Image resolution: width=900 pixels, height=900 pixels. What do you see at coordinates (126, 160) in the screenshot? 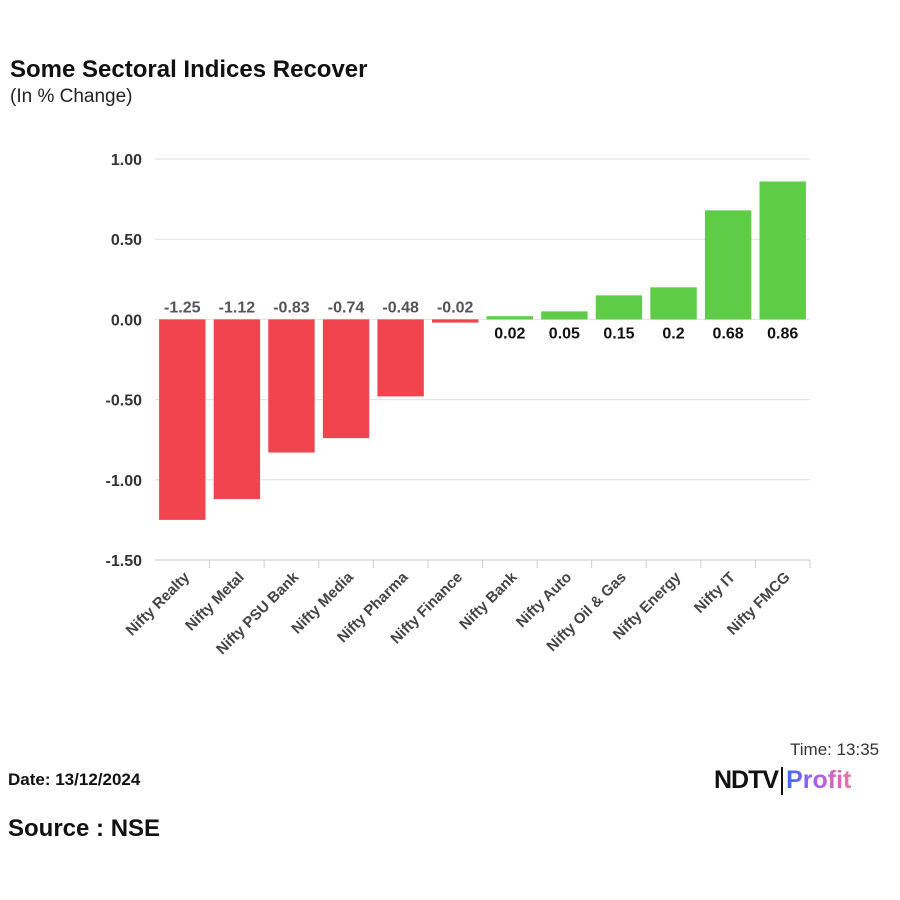
I see `y-tick-label: 1.00` at bounding box center [126, 160].